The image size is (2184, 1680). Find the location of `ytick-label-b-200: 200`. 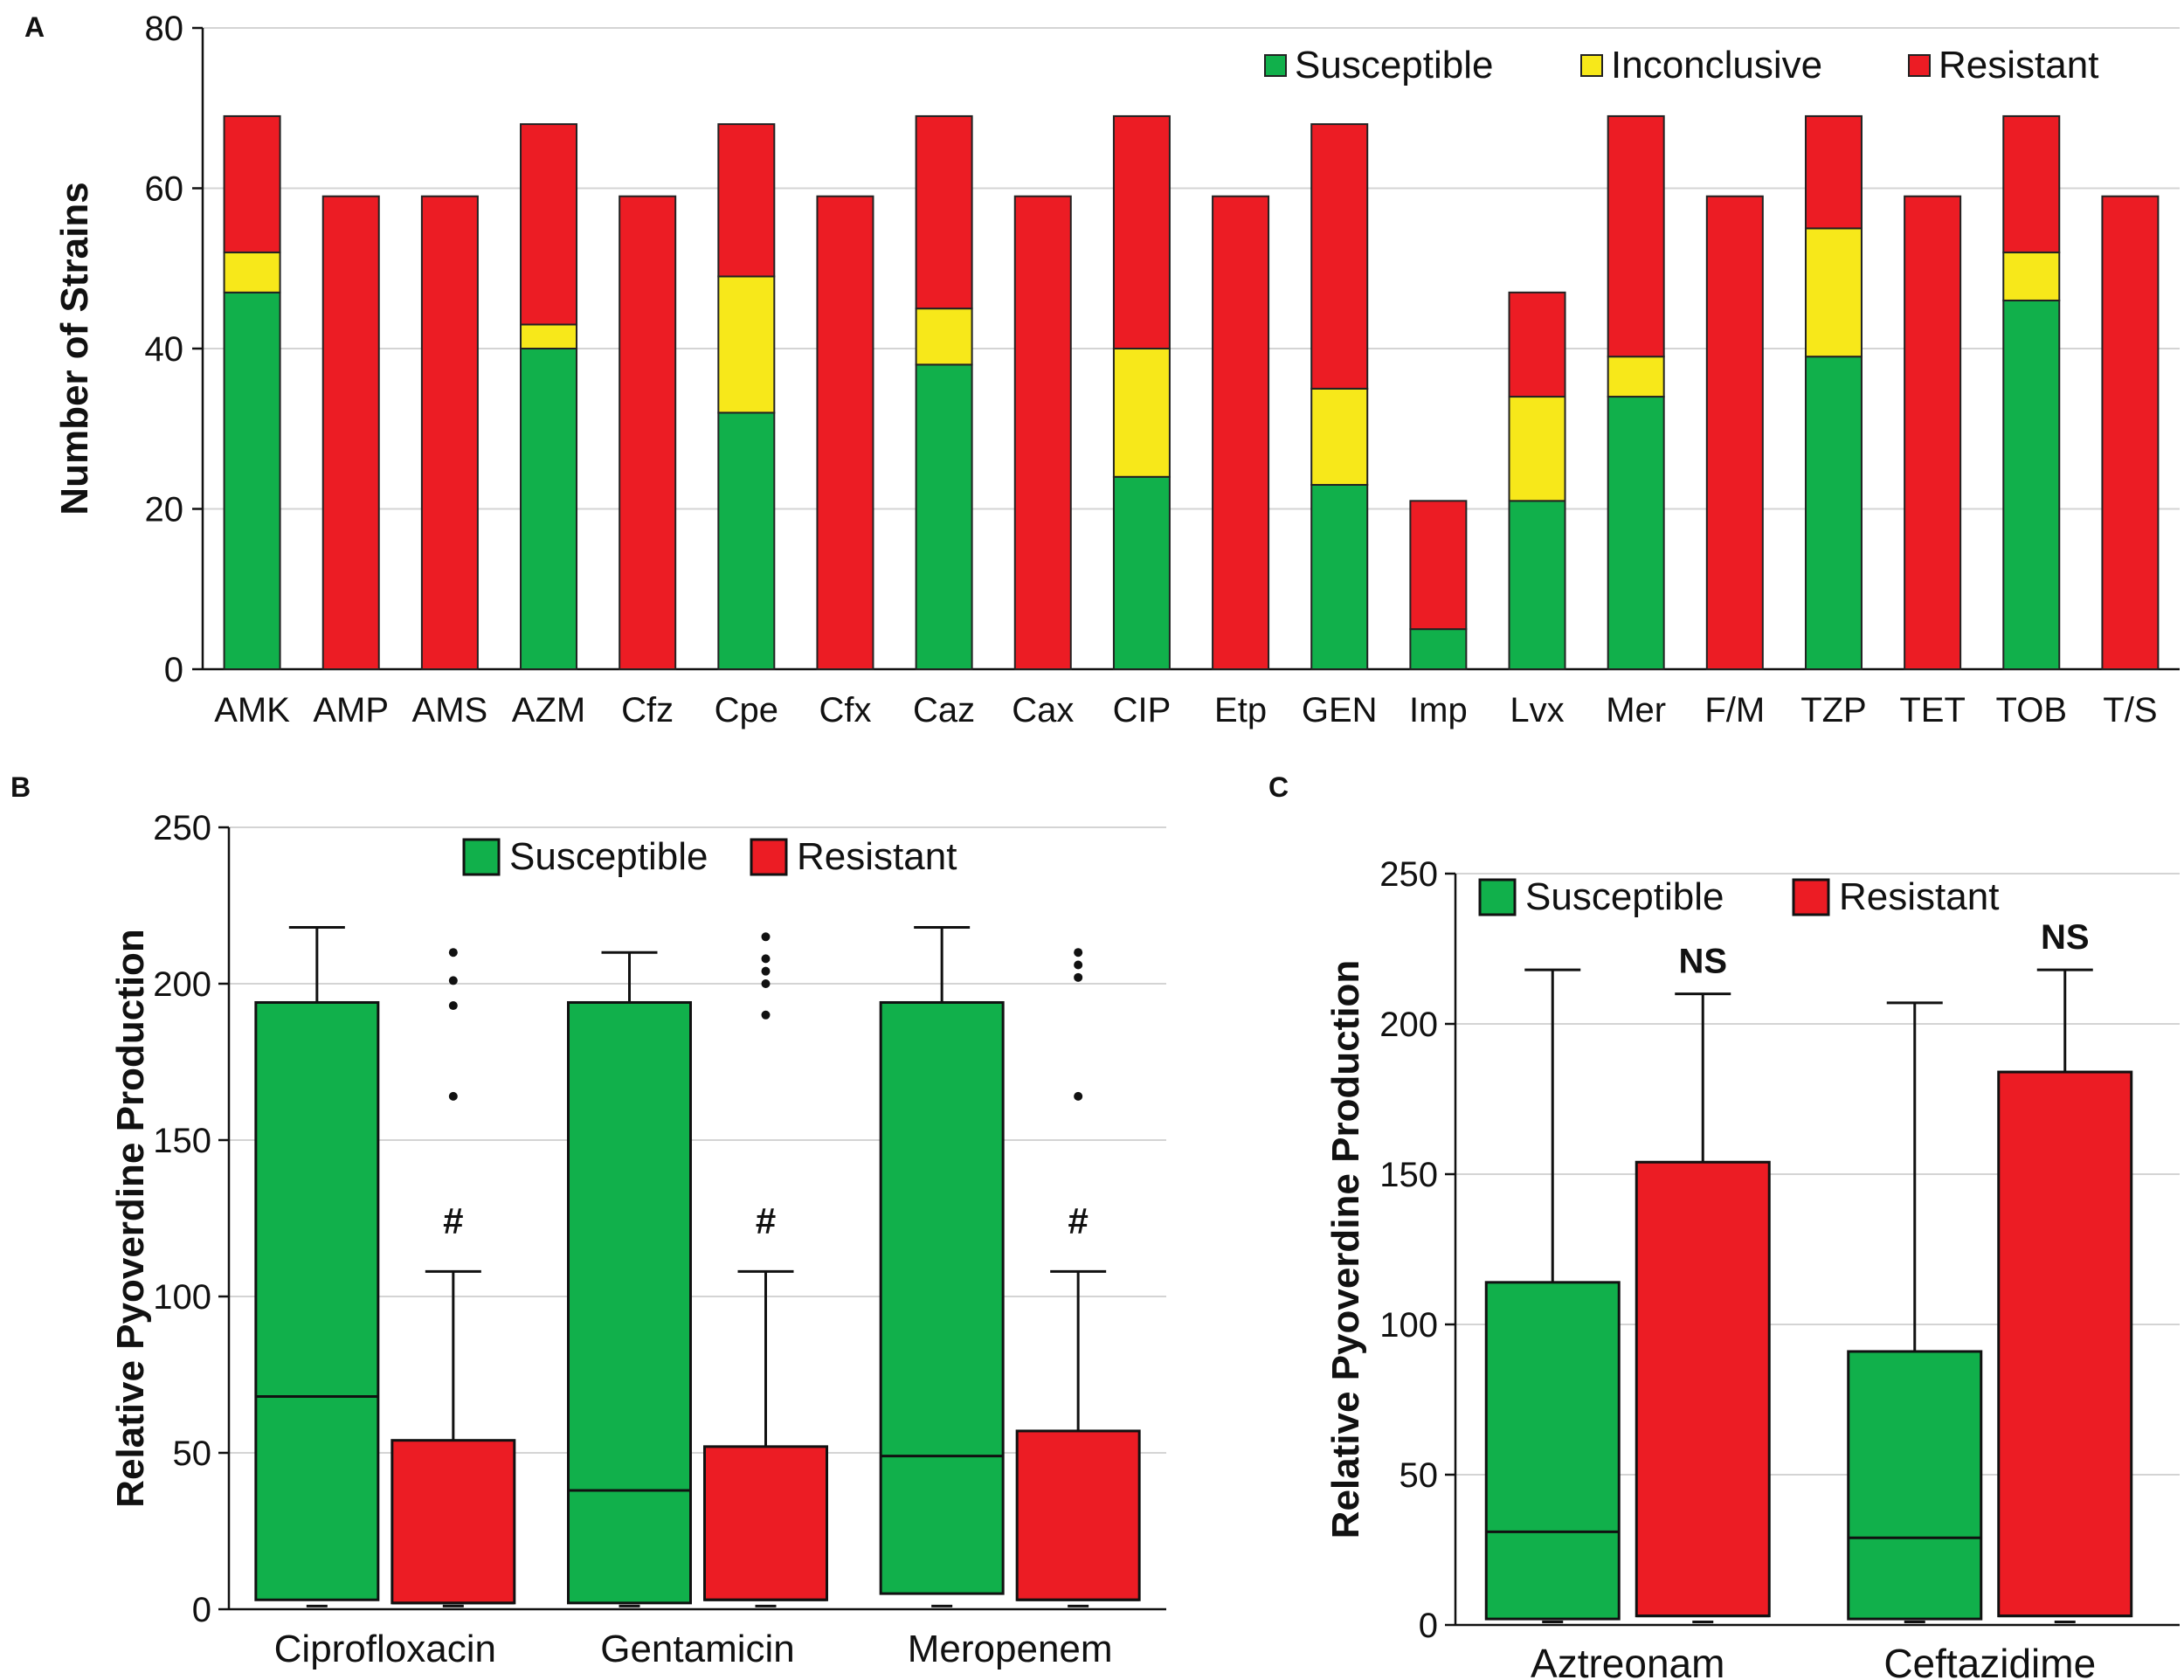

ytick-label-b-200: 200 is located at coordinates (182, 984).